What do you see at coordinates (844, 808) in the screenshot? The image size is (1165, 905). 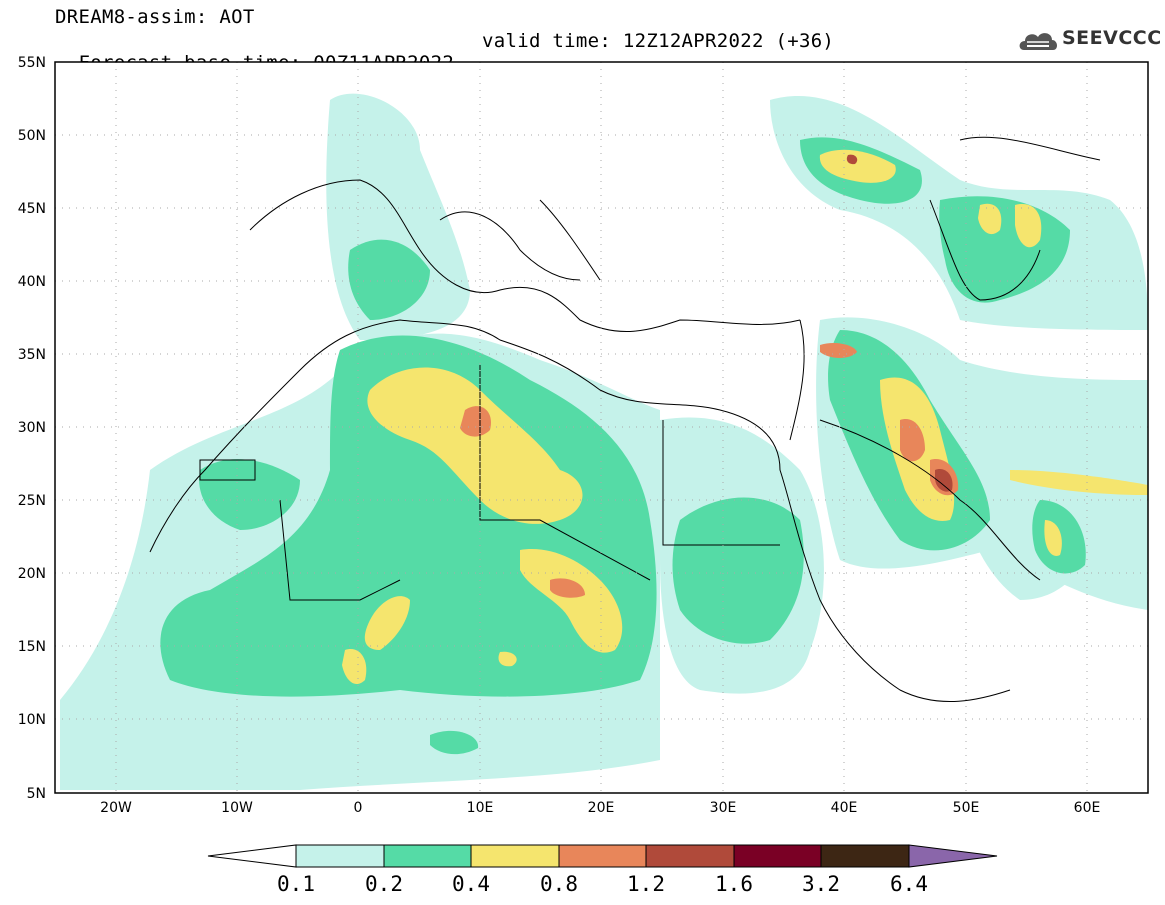 I see `lon-label: 40E` at bounding box center [844, 808].